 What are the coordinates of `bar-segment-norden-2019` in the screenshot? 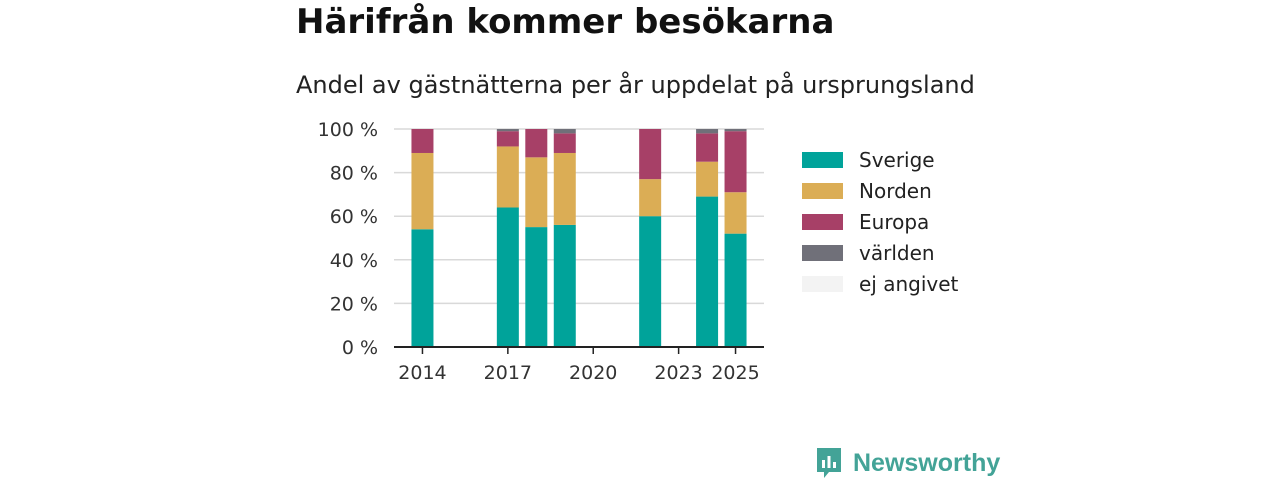 It's located at (564, 188).